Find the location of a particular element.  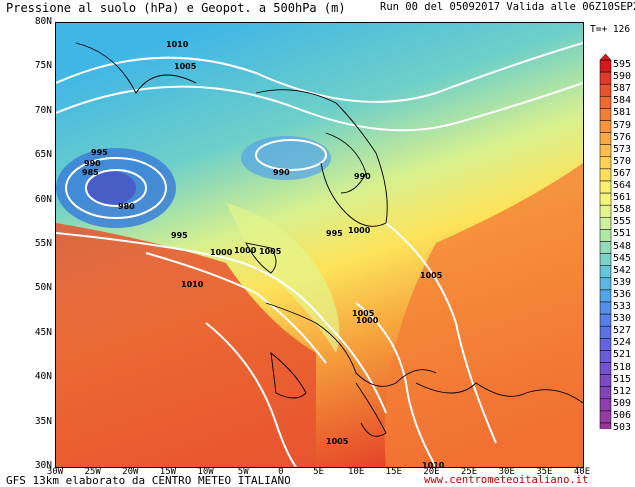

legend-value: 530 is located at coordinates (622, 319).